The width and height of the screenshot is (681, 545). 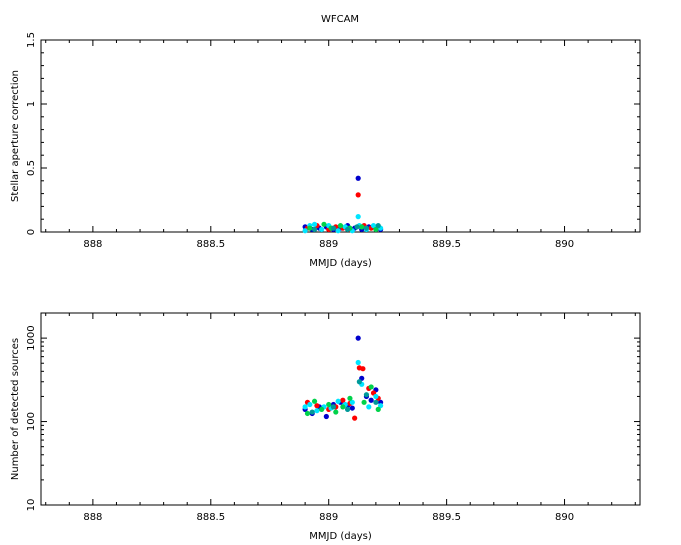 I want to click on y-tick-label: 0, so click(x=31, y=232).